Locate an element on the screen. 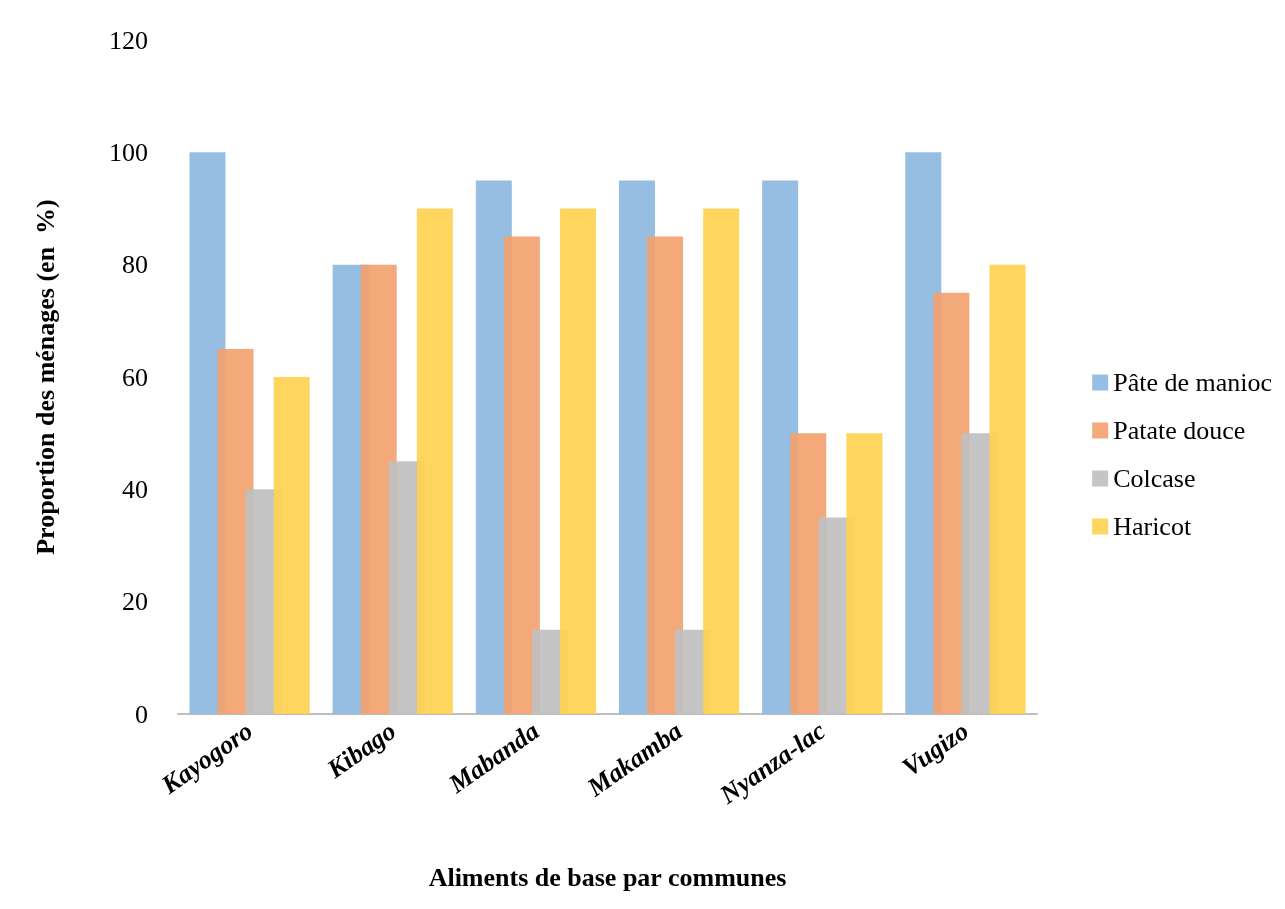  legend-label: Pâte de manioc is located at coordinates (1193, 382).